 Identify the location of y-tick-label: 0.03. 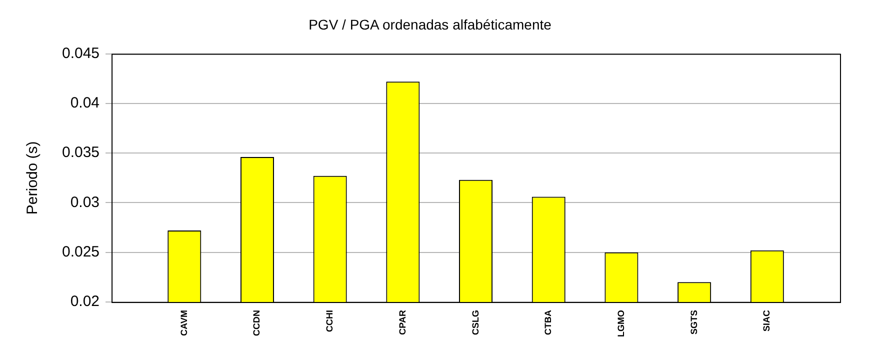
(85, 202).